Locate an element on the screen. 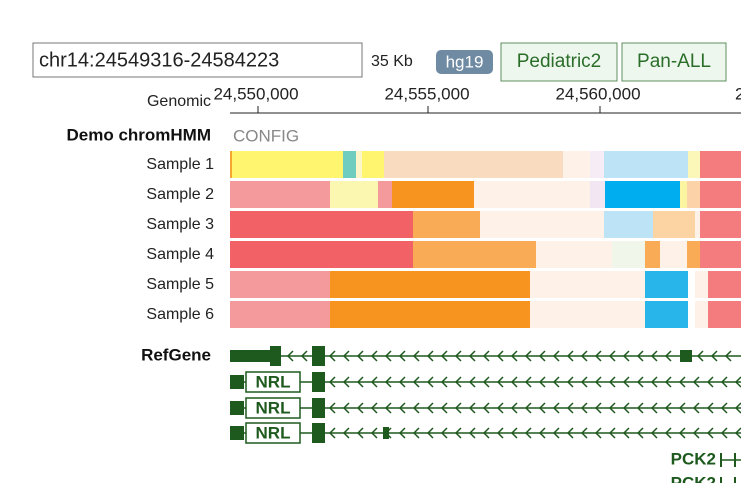 The height and width of the screenshot is (483, 741). locus-text: chr14:24549316-24584223 is located at coordinates (159, 60).